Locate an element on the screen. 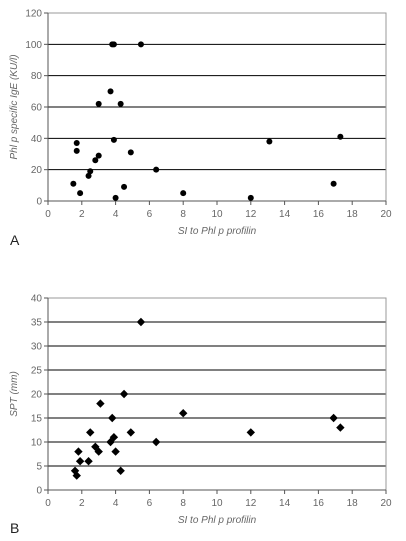  y-tick-label-1: 5 is located at coordinates (39, 467).